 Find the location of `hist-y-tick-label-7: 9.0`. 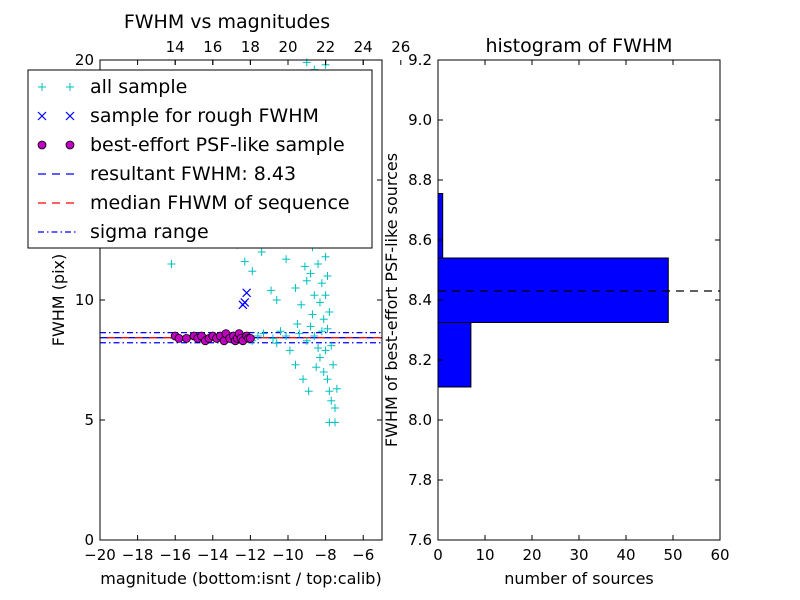

hist-y-tick-label-7: 9.0 is located at coordinates (420, 120).